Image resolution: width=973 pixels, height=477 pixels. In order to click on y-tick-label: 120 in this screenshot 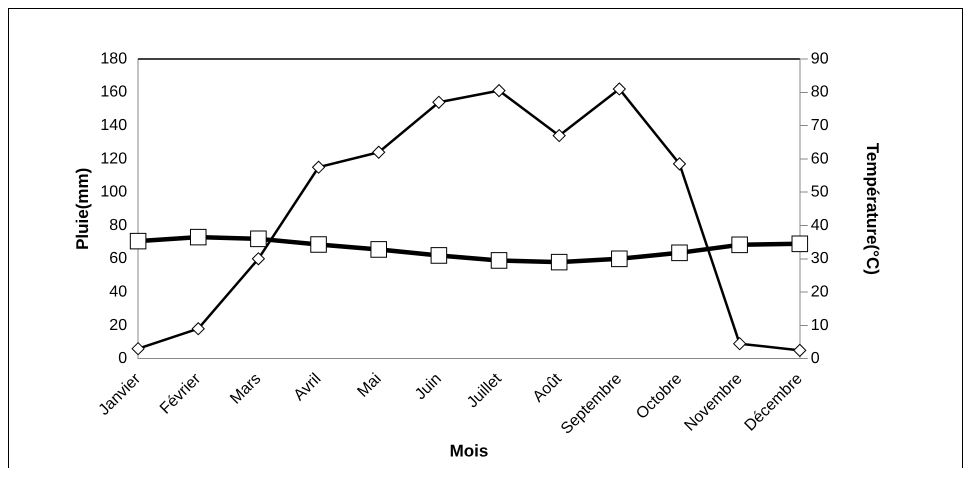, I will do `click(114, 159)`.